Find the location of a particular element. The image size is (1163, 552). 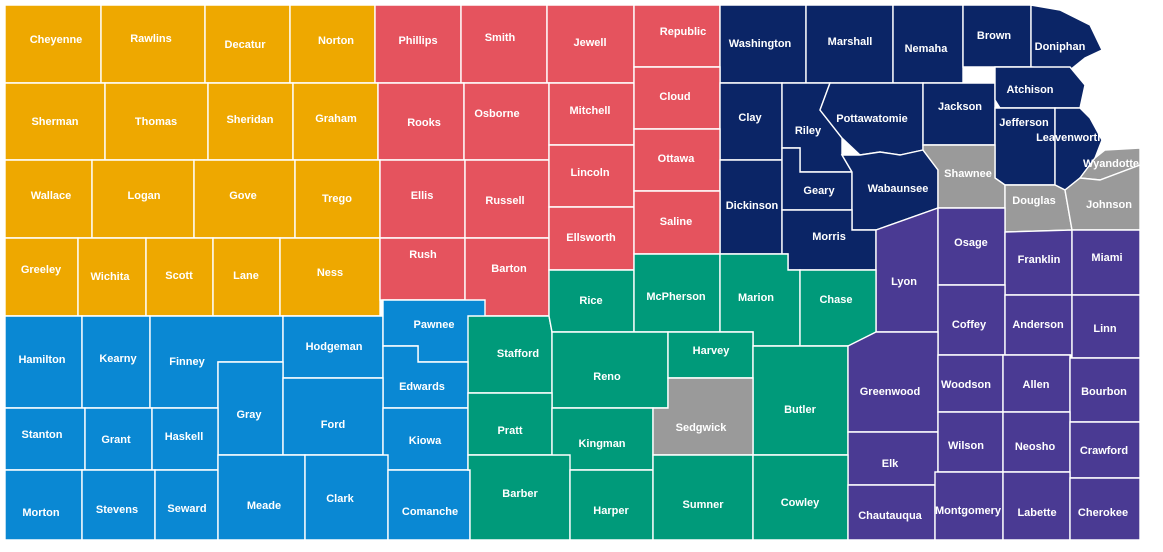

county-label-sumner: Sumner is located at coordinates (704, 505).